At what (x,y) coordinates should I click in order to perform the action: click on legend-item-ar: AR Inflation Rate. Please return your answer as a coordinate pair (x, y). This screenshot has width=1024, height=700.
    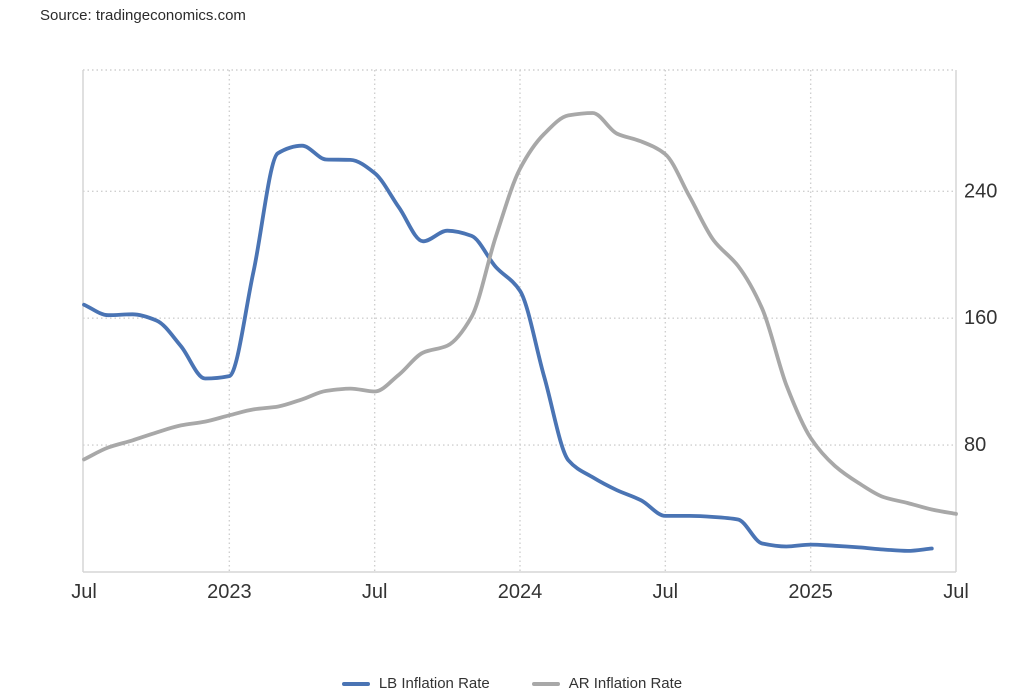
    Looking at the image, I should click on (607, 683).